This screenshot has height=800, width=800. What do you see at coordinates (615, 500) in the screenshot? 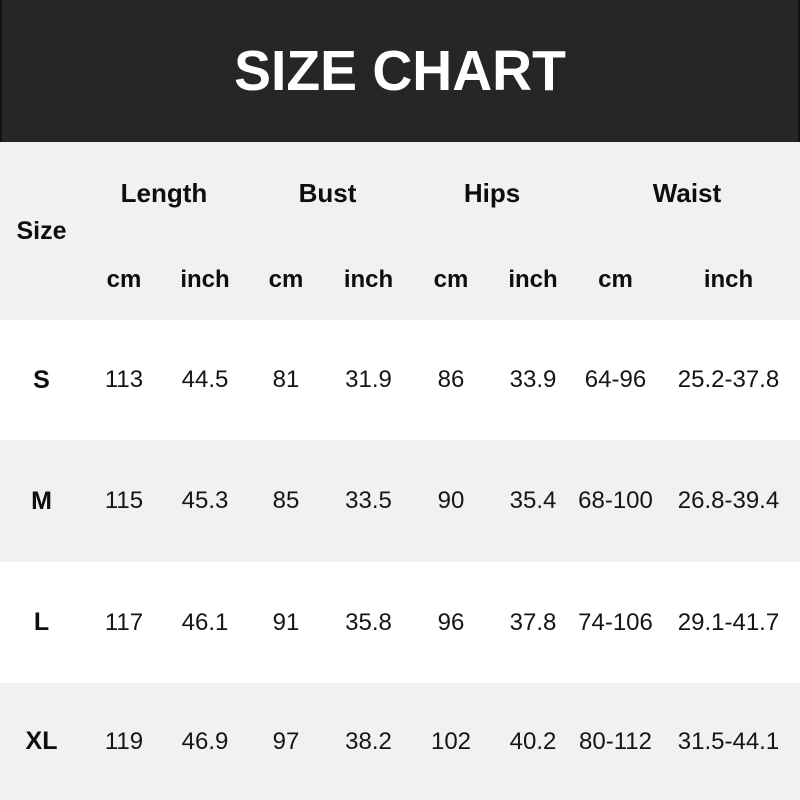
I see `value-cell: 68-100` at bounding box center [615, 500].